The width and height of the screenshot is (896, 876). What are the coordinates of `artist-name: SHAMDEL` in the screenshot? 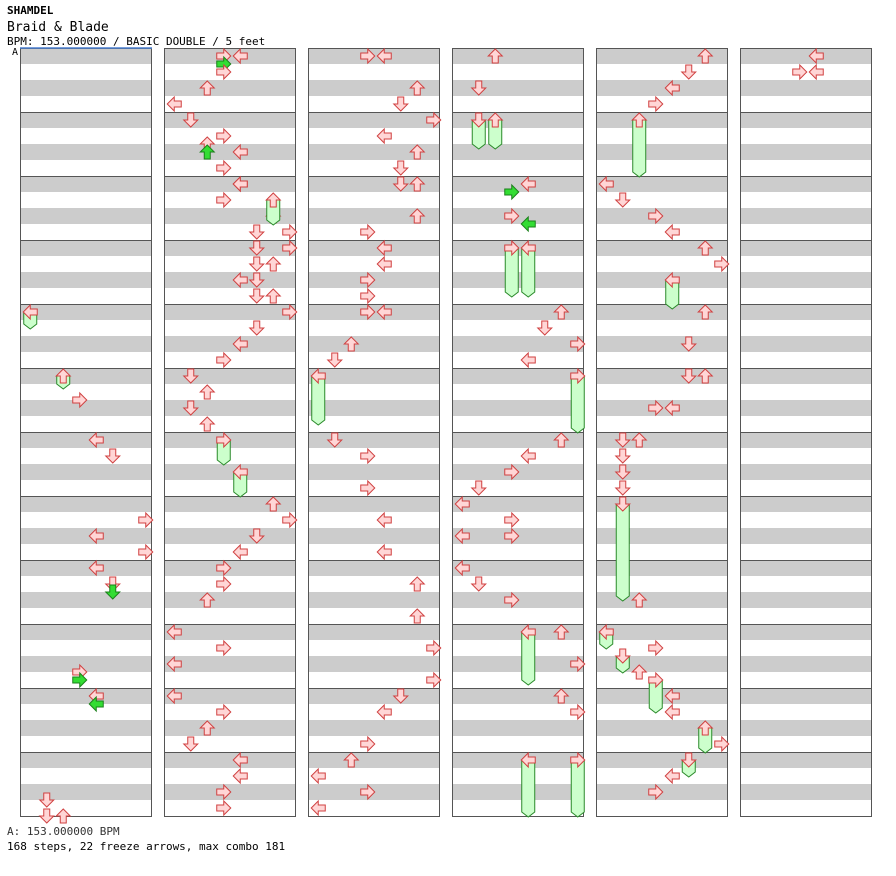 It's located at (30, 10).